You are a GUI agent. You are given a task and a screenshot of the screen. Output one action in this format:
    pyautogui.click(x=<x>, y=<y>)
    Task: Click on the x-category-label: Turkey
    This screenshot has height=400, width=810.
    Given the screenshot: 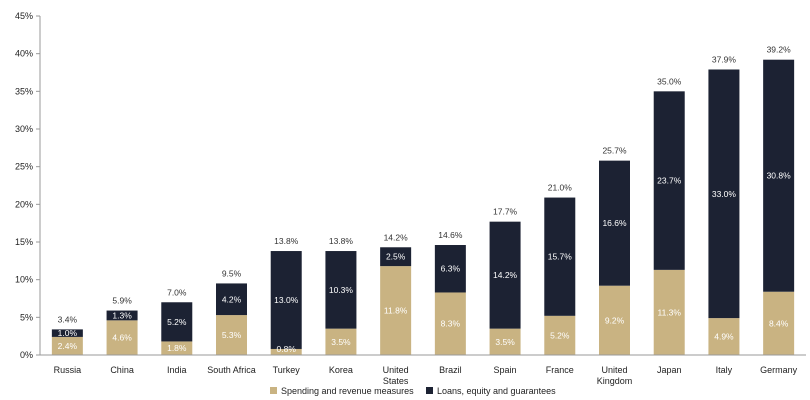 What is the action you would take?
    pyautogui.click(x=287, y=370)
    